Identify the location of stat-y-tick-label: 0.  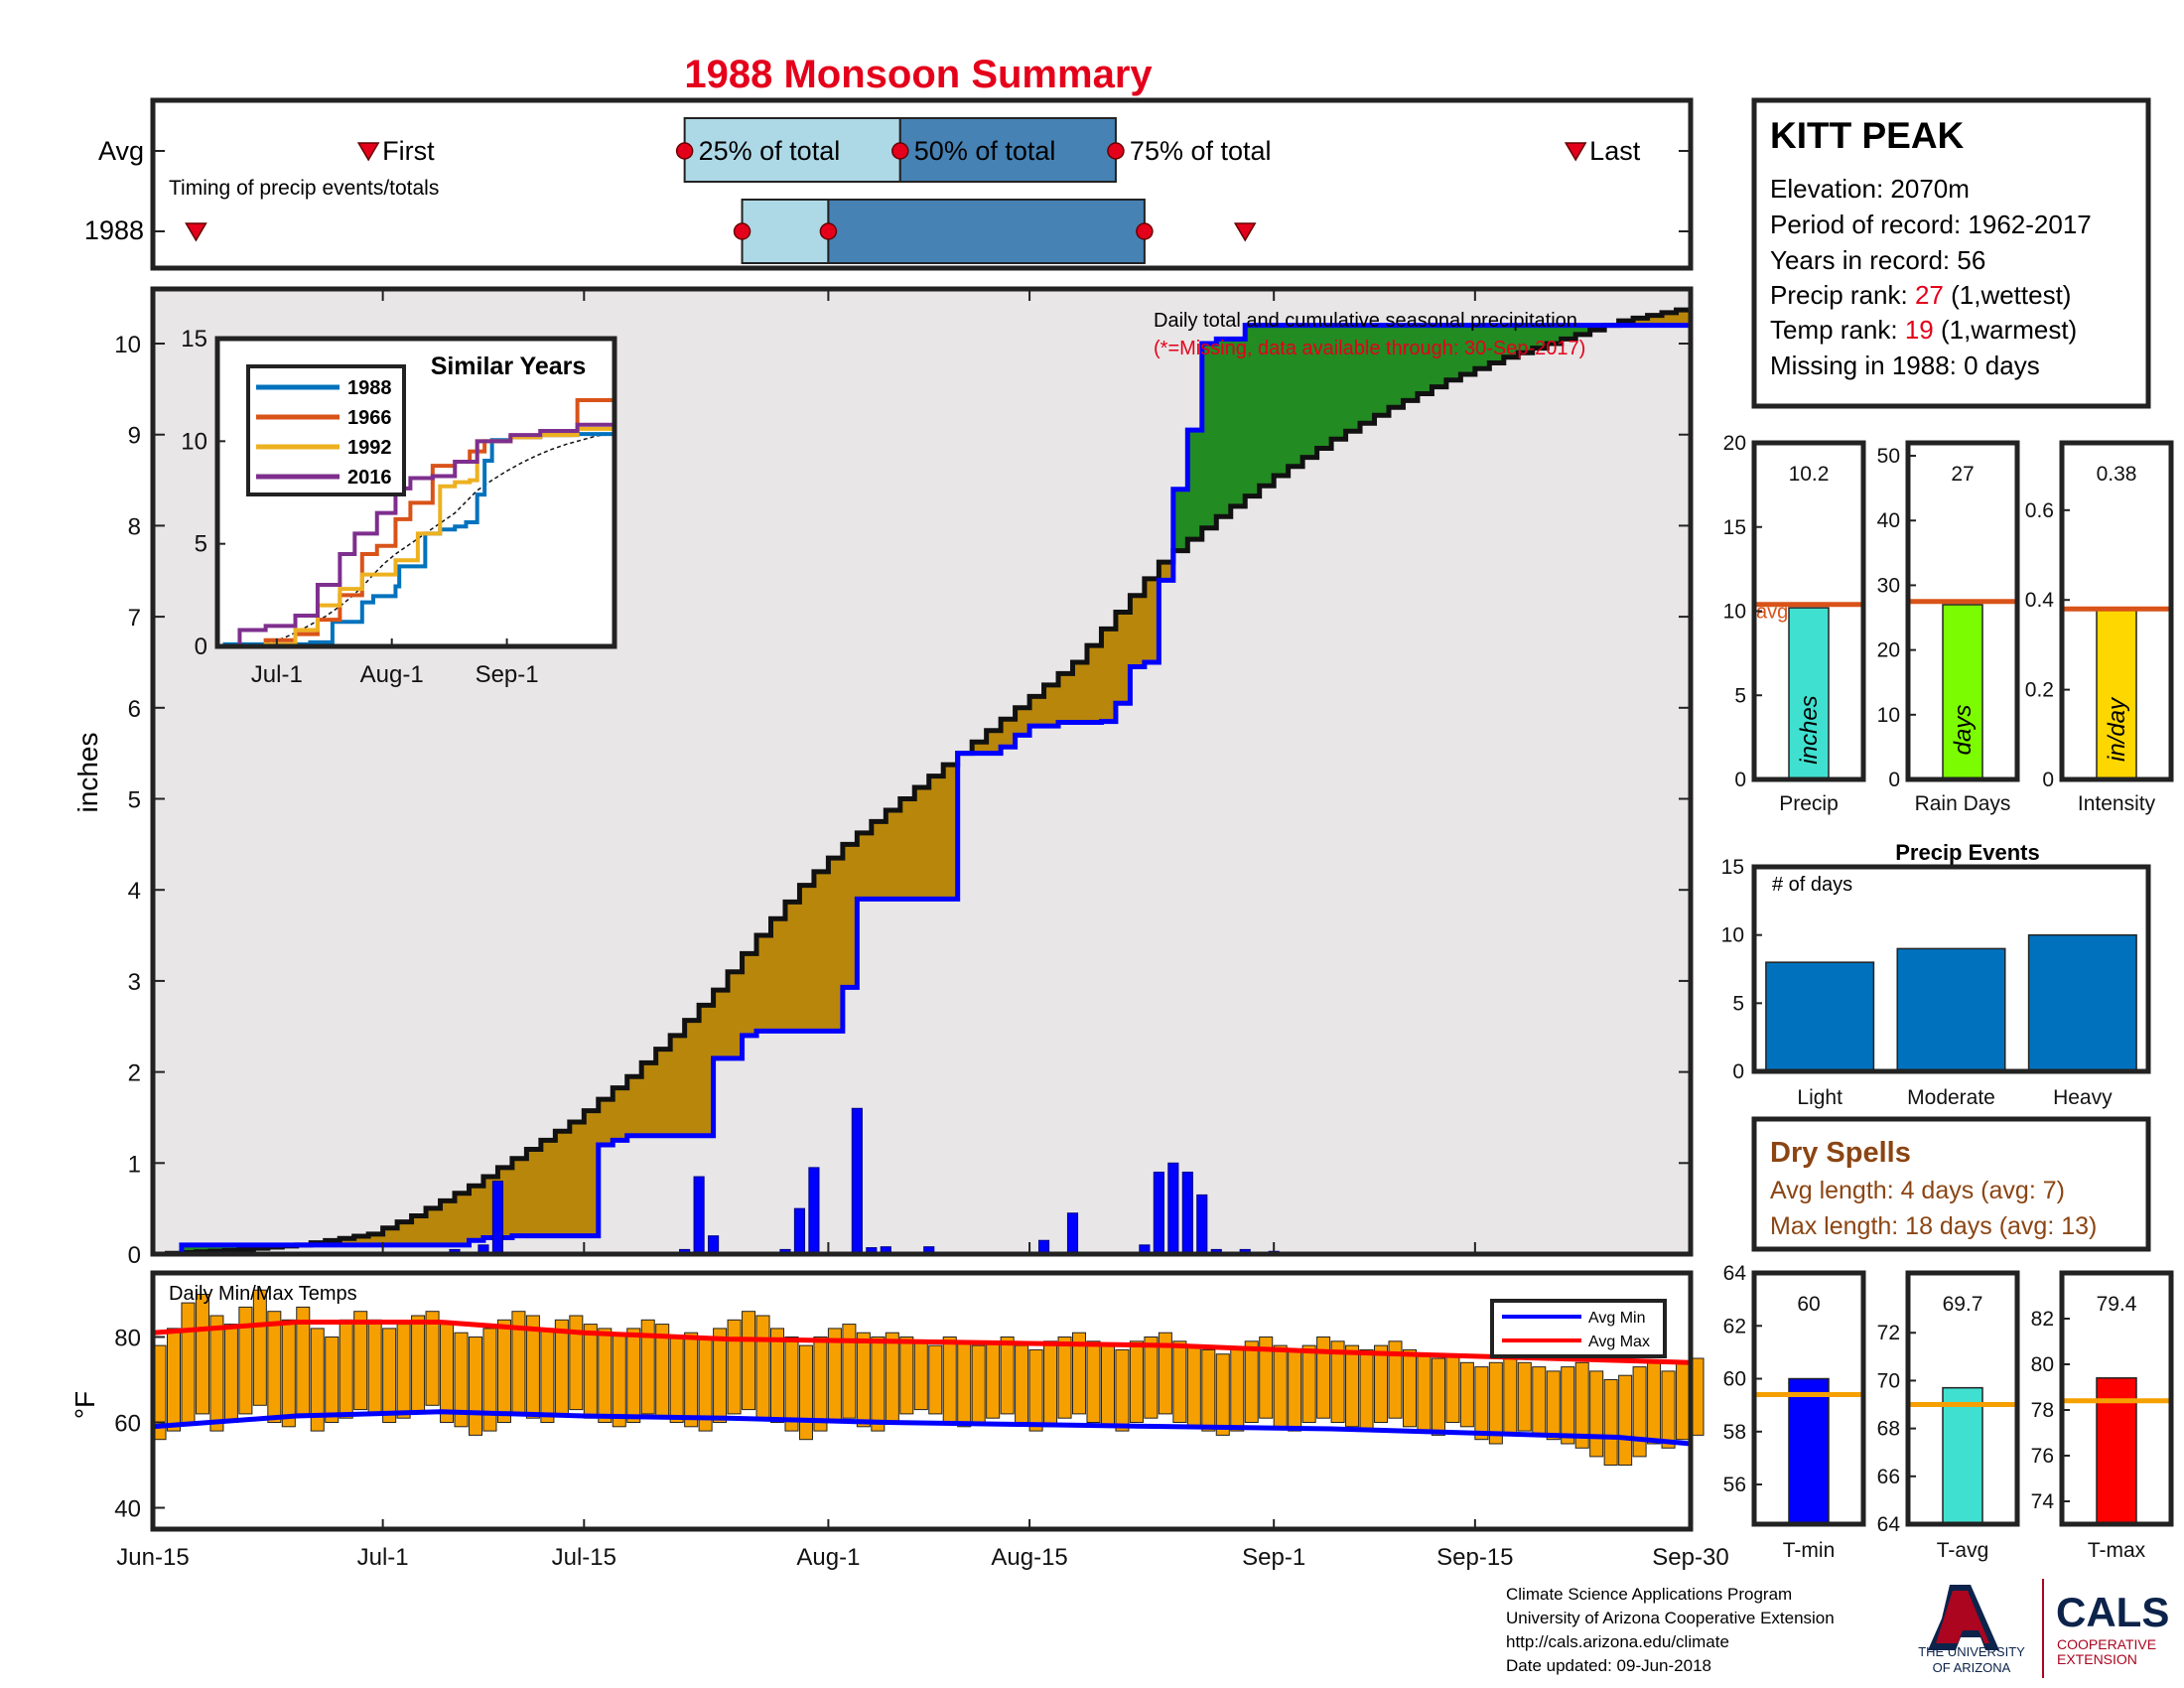
(1894, 780).